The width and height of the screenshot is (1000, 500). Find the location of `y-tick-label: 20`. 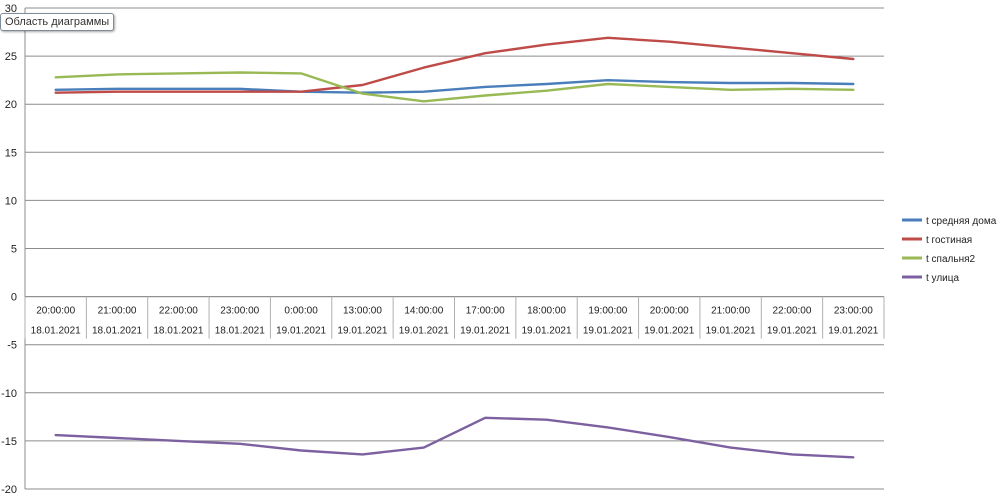

y-tick-label: 20 is located at coordinates (11, 105).